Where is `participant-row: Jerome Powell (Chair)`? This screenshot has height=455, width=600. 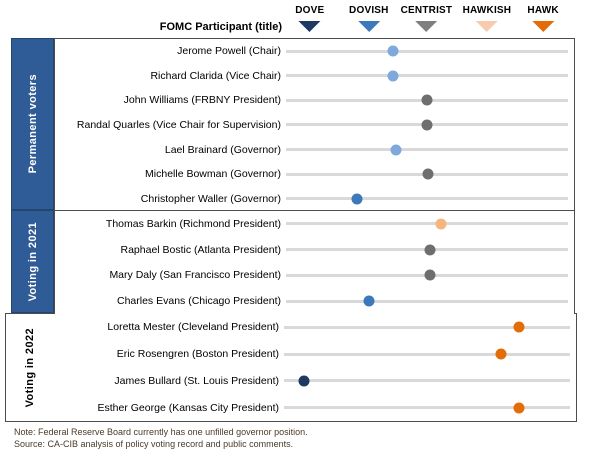 participant-row: Jerome Powell (Chair) is located at coordinates (314, 51).